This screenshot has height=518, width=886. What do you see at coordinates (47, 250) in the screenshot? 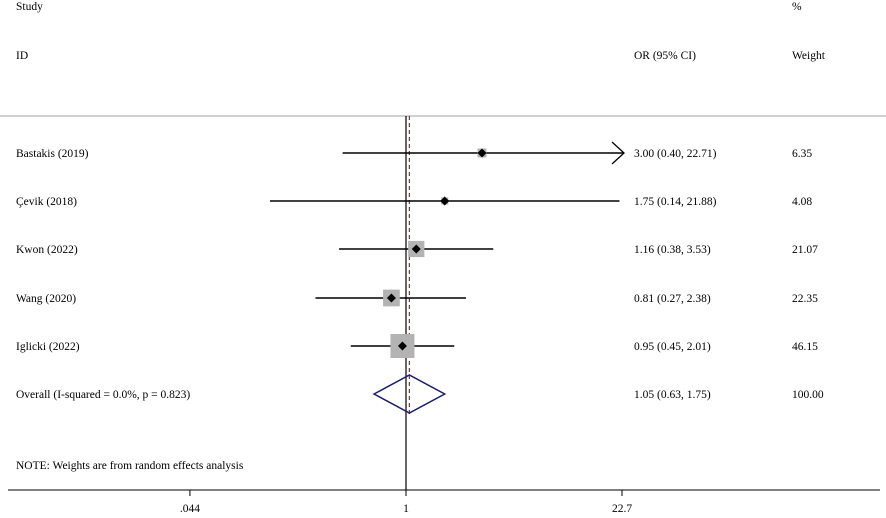
I see `study-label: Kwon (2022)` at bounding box center [47, 250].